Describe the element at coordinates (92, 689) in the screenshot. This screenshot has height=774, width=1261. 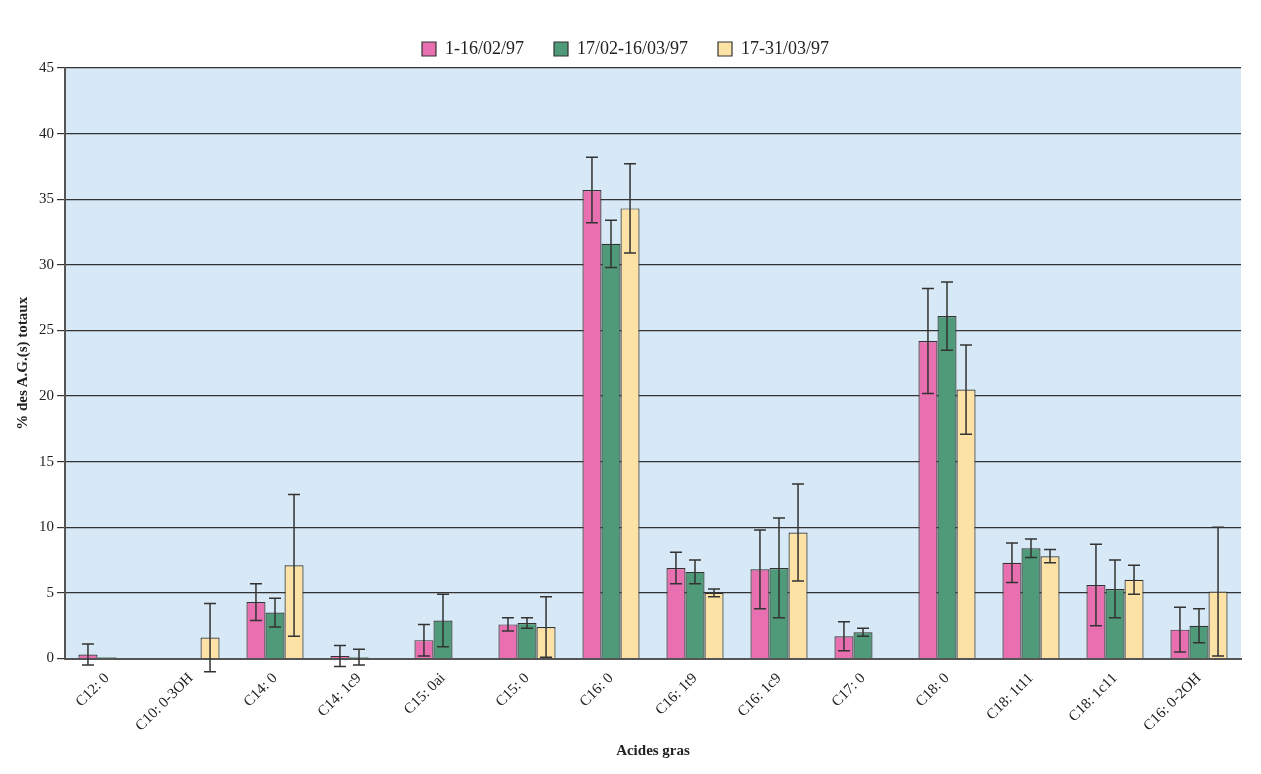
I see `x-tick-label: C12: 0` at that location.